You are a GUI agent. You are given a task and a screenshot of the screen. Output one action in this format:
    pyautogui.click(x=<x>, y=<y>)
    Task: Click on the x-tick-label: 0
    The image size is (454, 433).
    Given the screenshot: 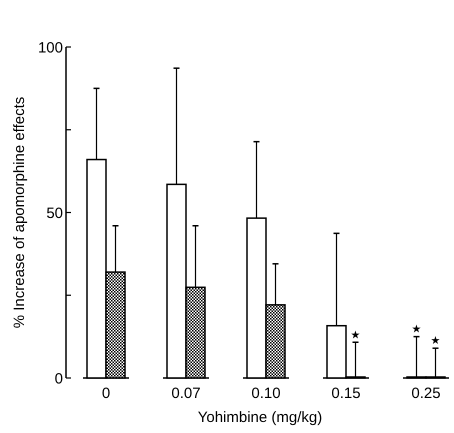 What is the action you would take?
    pyautogui.click(x=106, y=393)
    